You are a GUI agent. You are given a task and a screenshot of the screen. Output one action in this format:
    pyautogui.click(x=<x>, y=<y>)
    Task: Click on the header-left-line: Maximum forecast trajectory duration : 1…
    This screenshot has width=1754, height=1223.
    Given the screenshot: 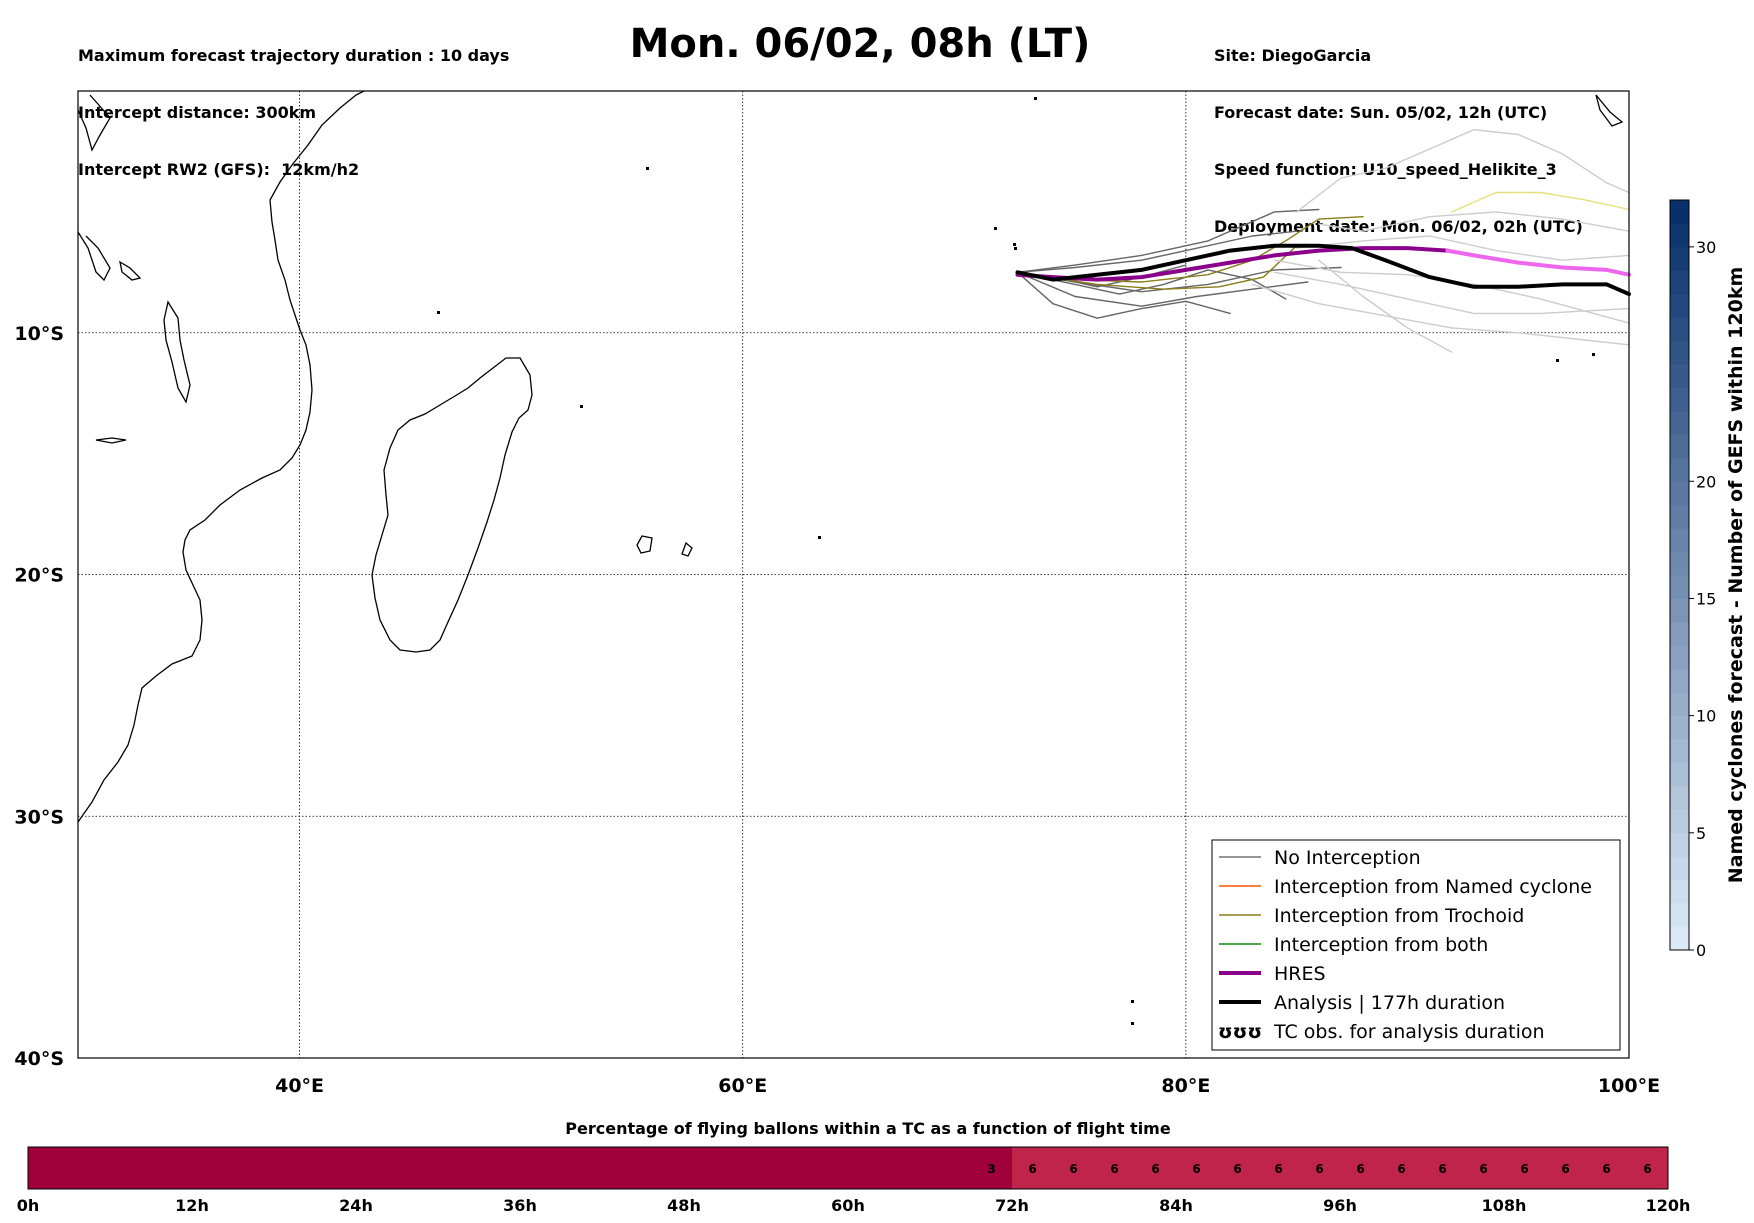 What is the action you would take?
    pyautogui.click(x=294, y=55)
    